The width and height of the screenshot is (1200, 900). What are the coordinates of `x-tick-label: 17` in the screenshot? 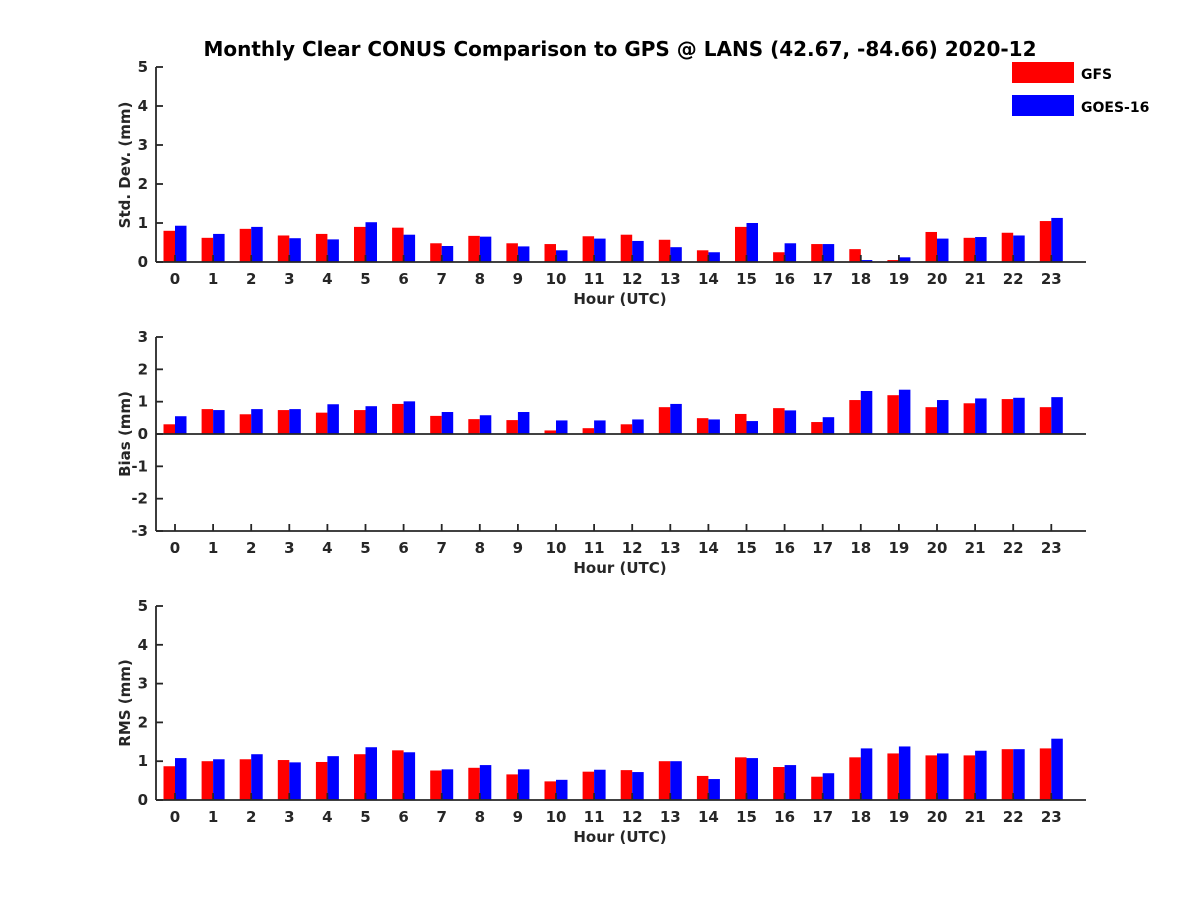 It's located at (822, 817).